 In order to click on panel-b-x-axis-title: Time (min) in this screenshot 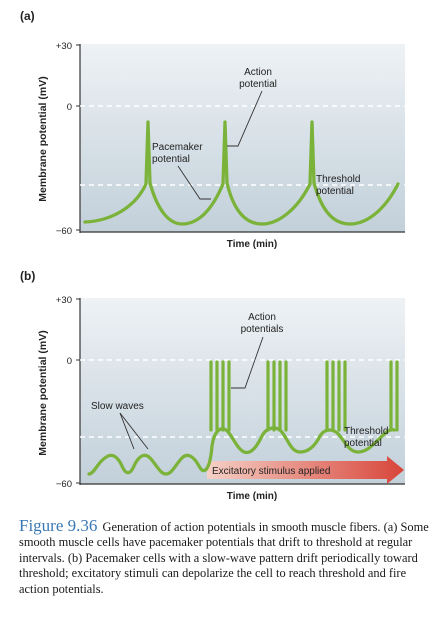, I will do `click(252, 496)`.